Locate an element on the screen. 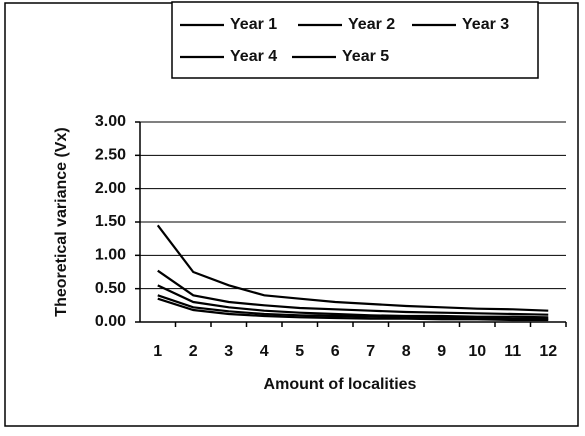 The height and width of the screenshot is (436, 585). legend-label: Year 1 is located at coordinates (253, 24).